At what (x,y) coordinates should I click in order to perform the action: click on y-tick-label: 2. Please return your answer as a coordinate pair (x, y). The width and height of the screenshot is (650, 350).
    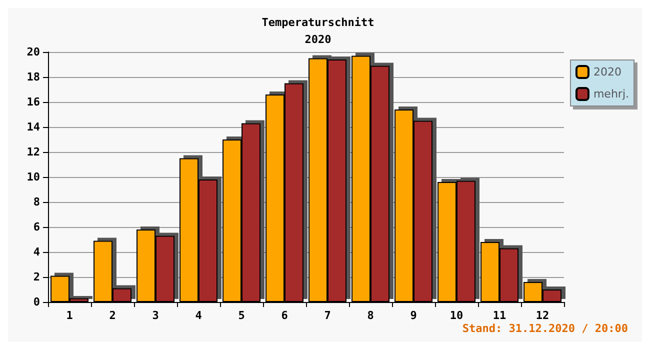
    Looking at the image, I should click on (36, 277).